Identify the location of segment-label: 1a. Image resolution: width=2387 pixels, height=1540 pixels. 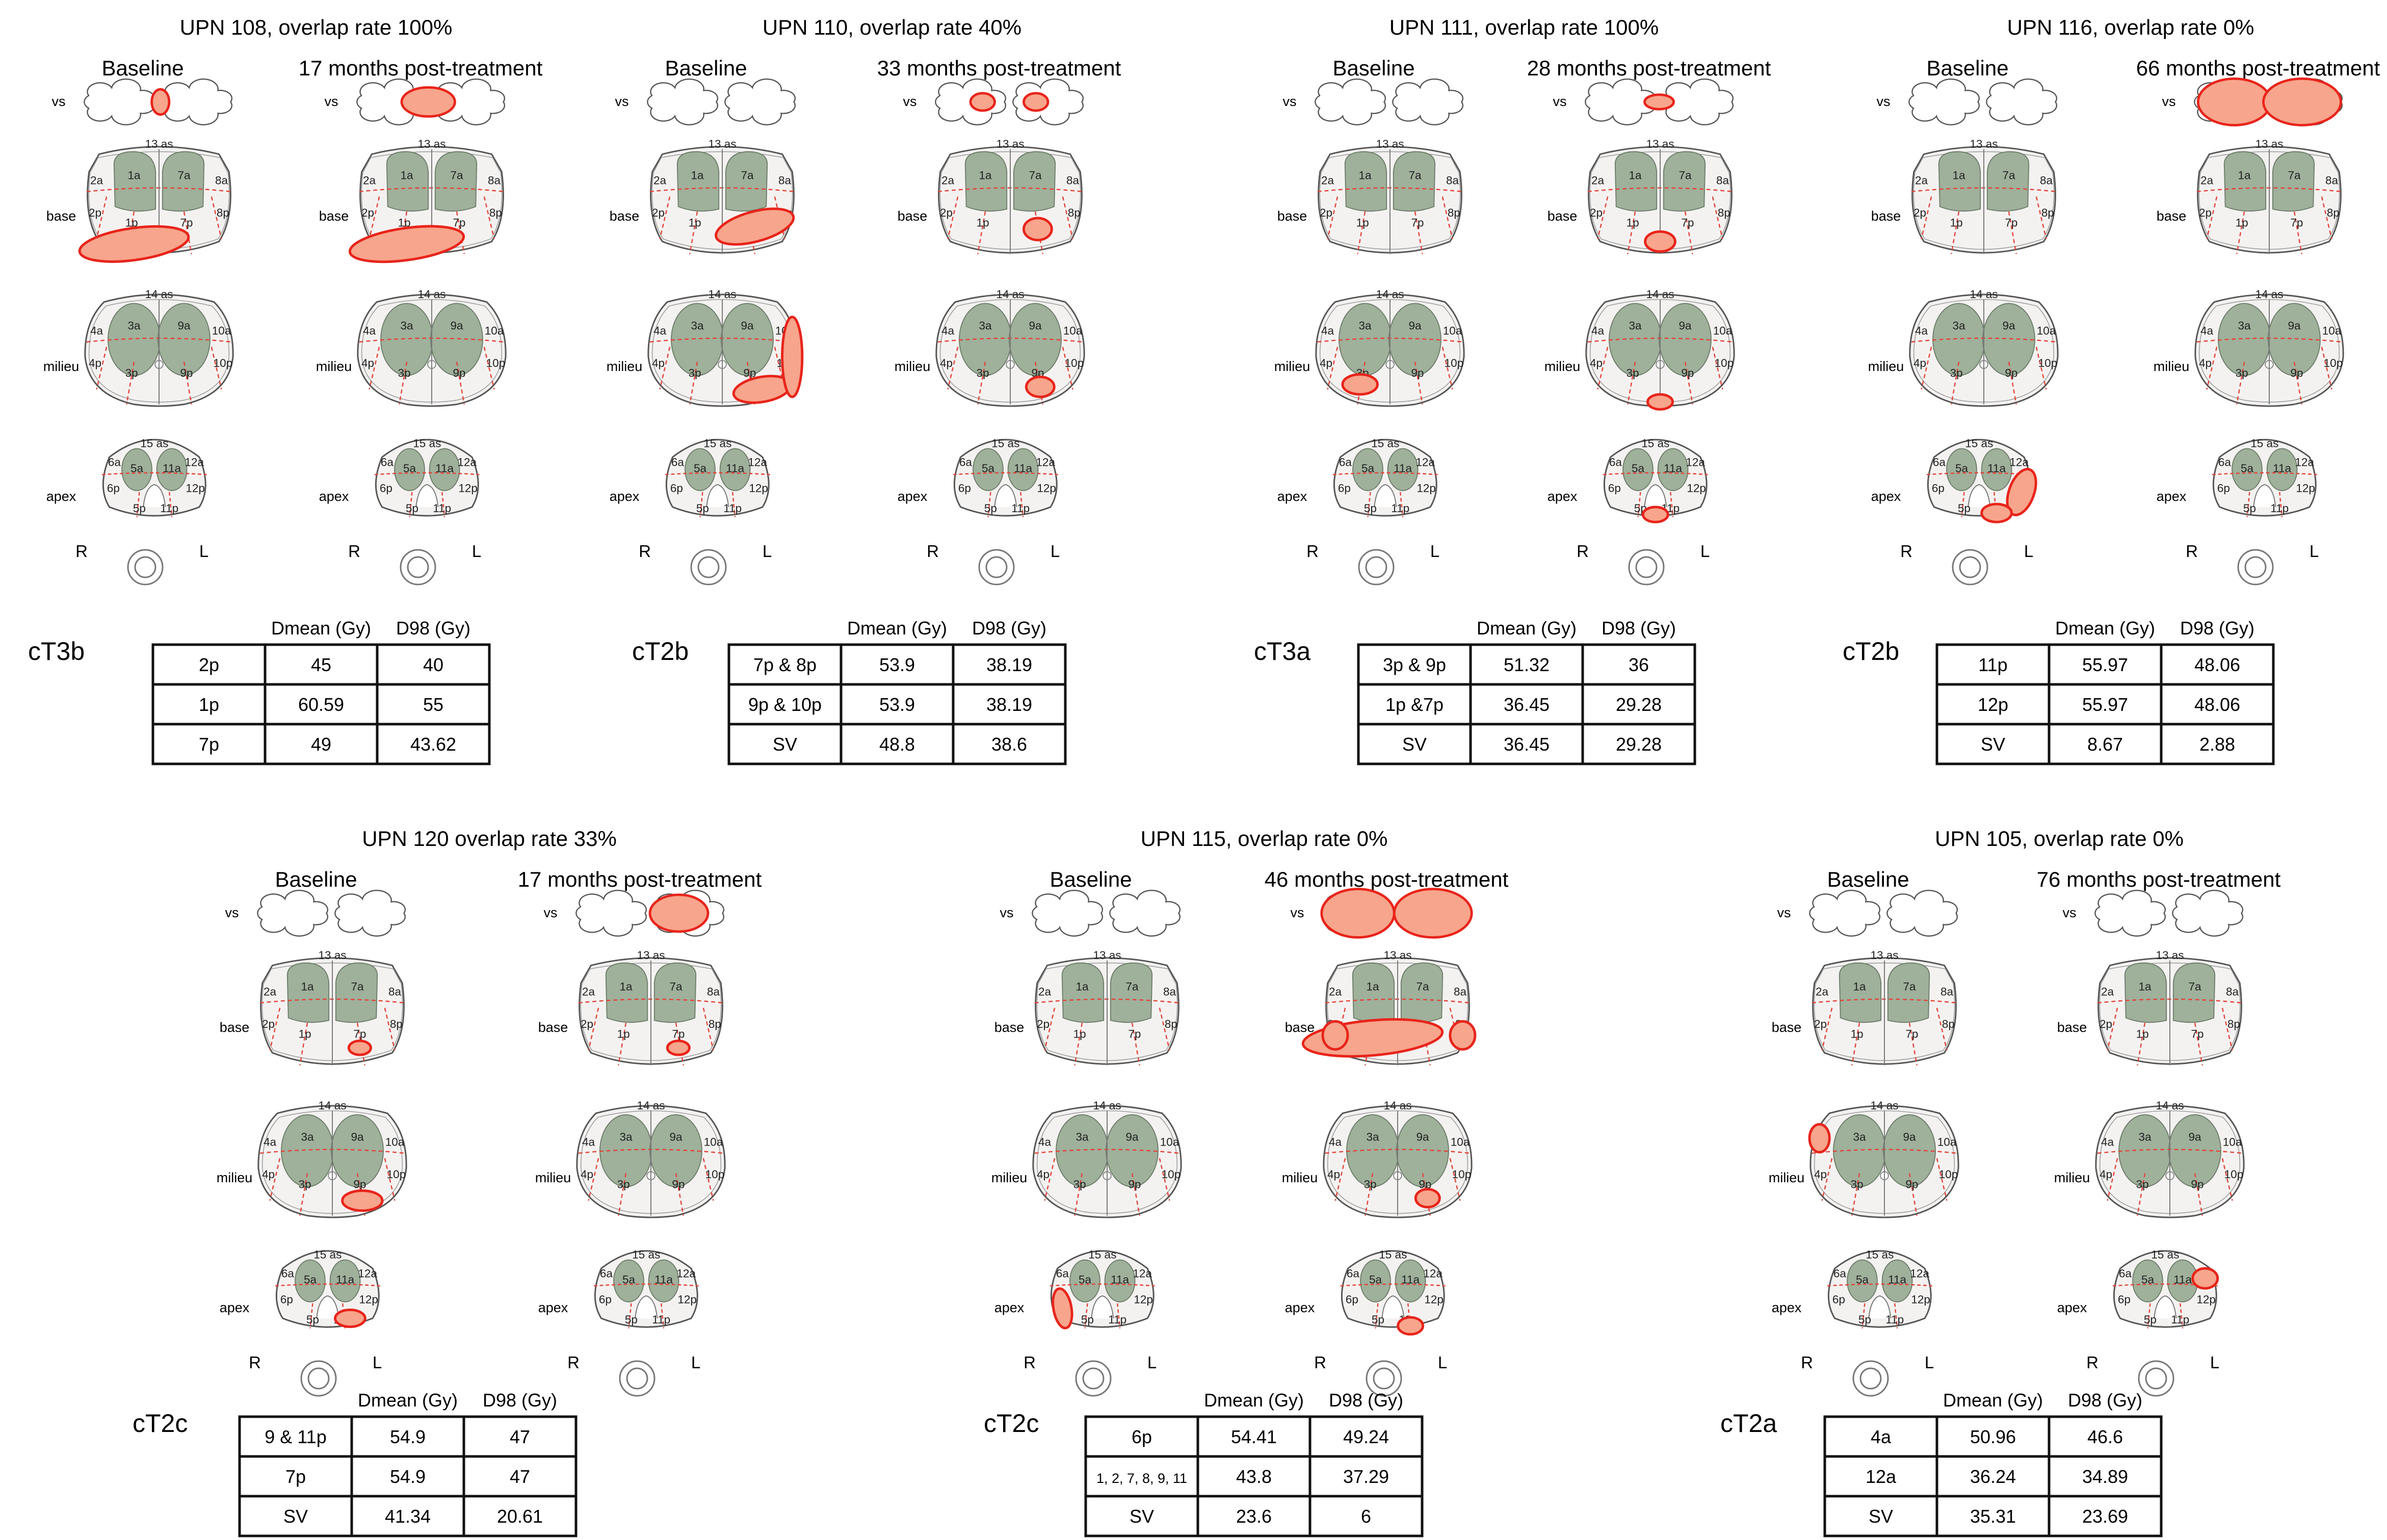
(1635, 176).